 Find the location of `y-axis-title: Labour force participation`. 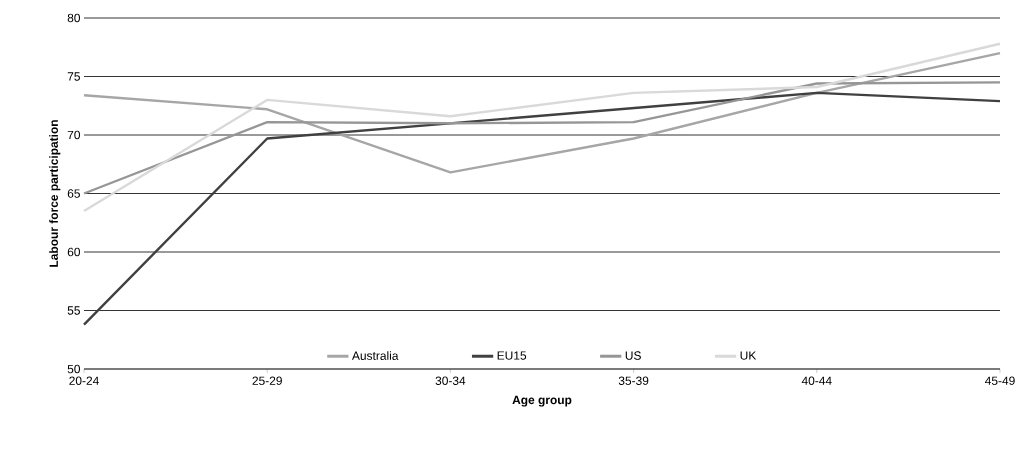

y-axis-title: Labour force participation is located at coordinates (55, 193).